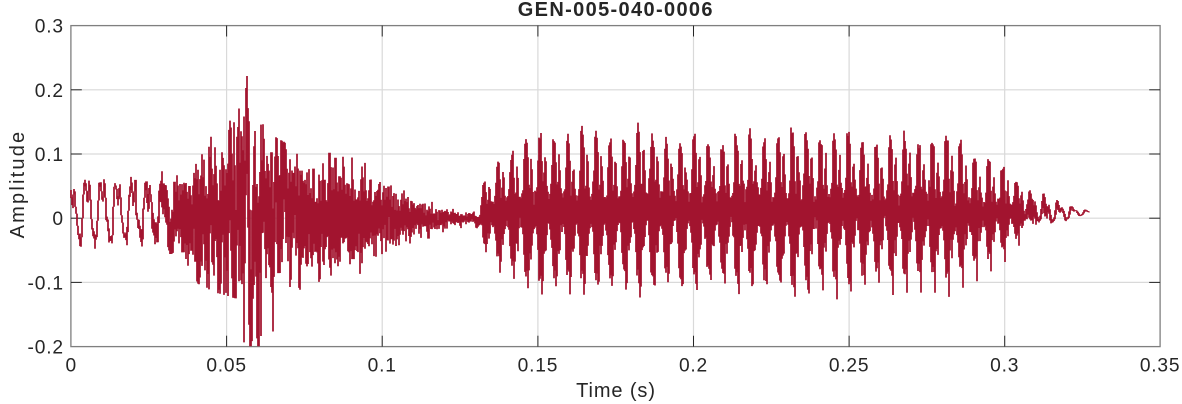 This screenshot has height=404, width=1182. Describe the element at coordinates (46, 283) in the screenshot. I see `svg-text: -0.1` at that location.